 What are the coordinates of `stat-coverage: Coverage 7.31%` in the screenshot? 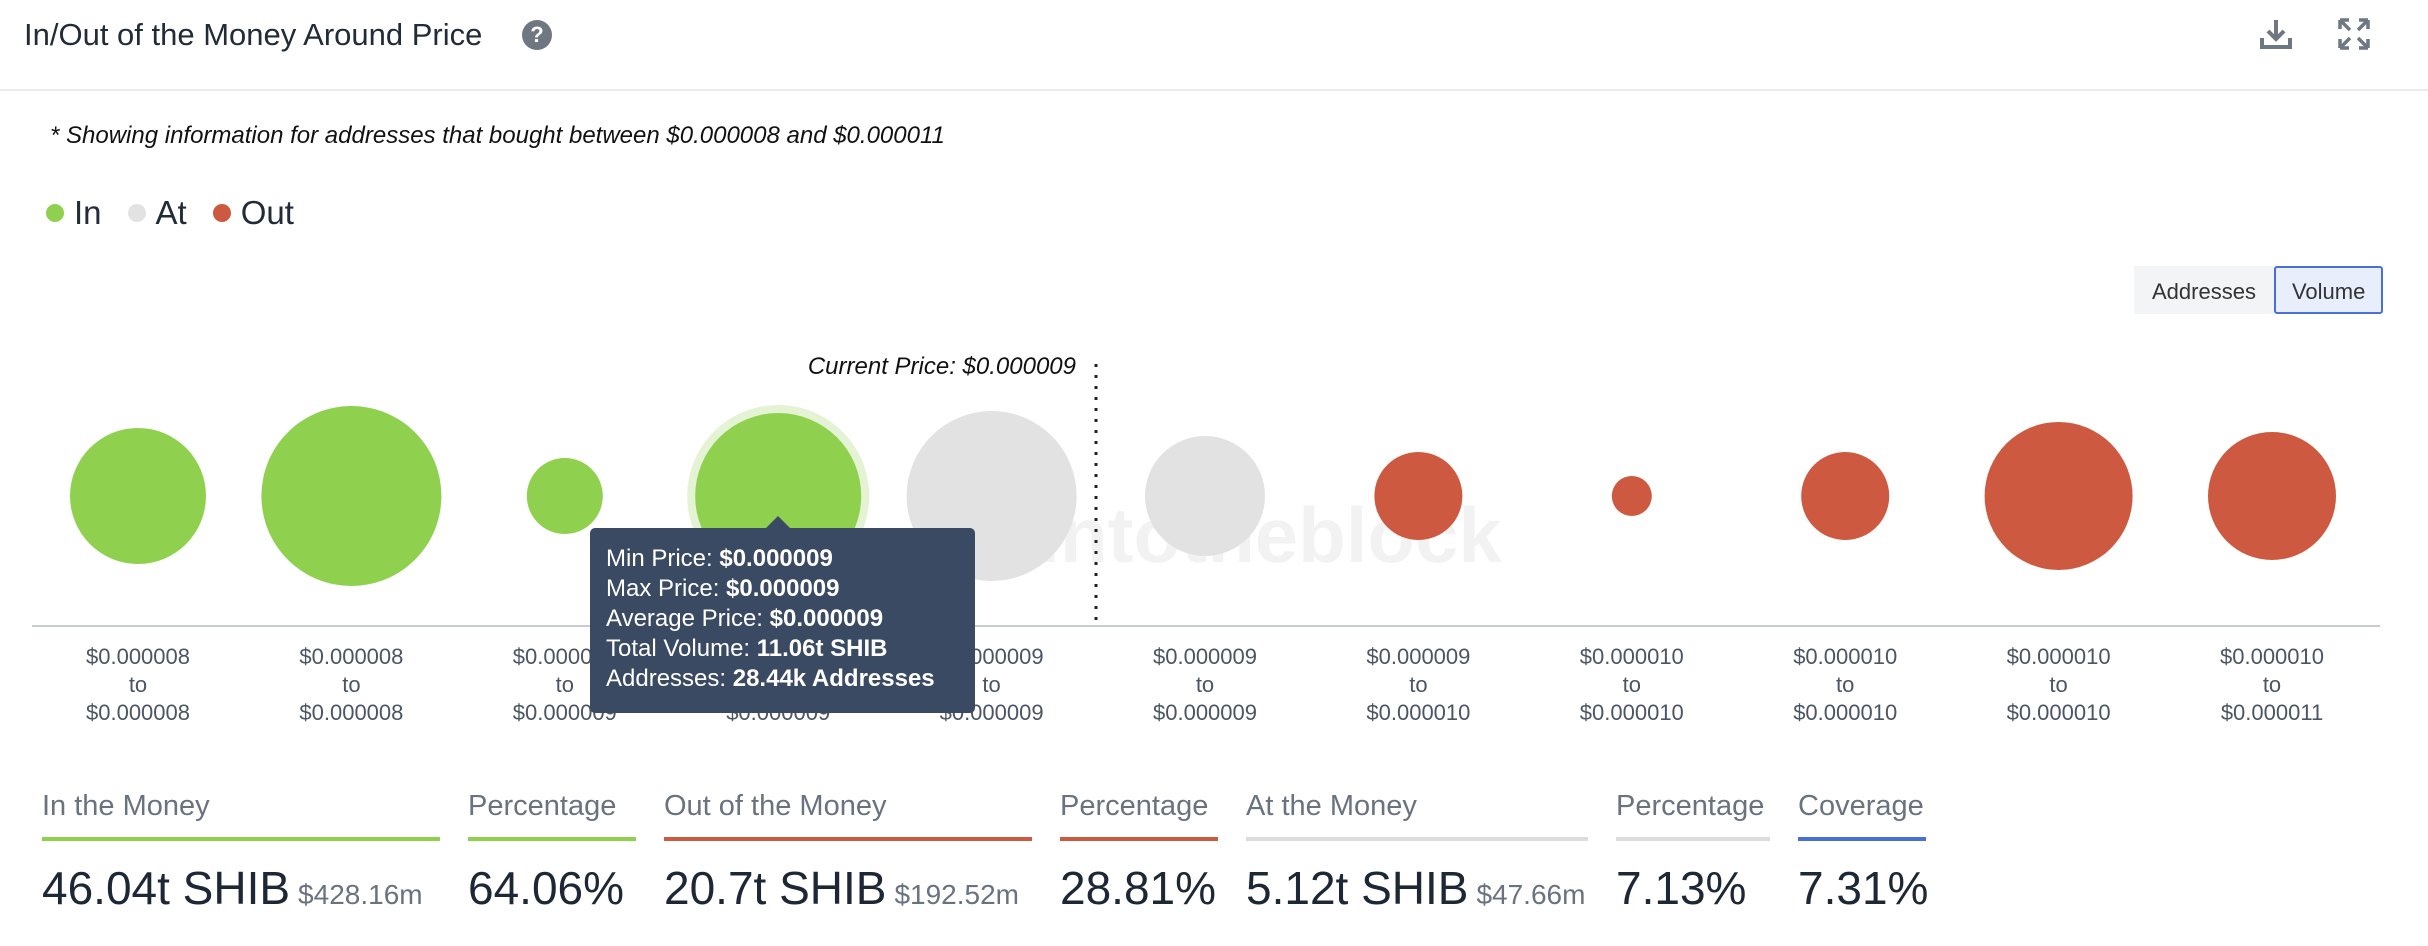 It's located at (1863, 852).